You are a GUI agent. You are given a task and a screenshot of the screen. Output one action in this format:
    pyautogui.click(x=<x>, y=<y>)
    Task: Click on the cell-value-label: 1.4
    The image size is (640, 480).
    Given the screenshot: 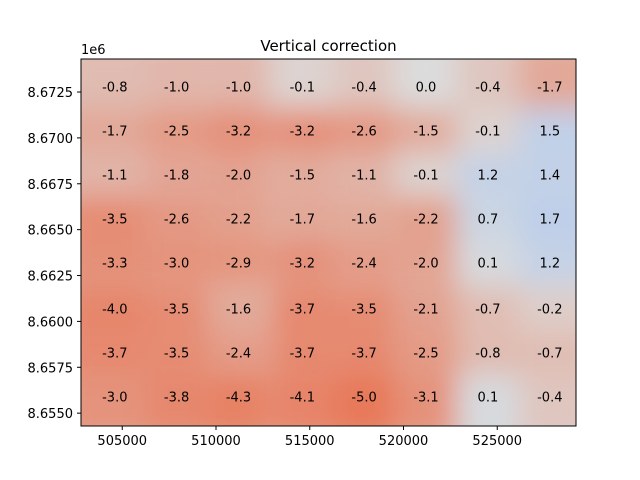 What is the action you would take?
    pyautogui.click(x=549, y=176)
    